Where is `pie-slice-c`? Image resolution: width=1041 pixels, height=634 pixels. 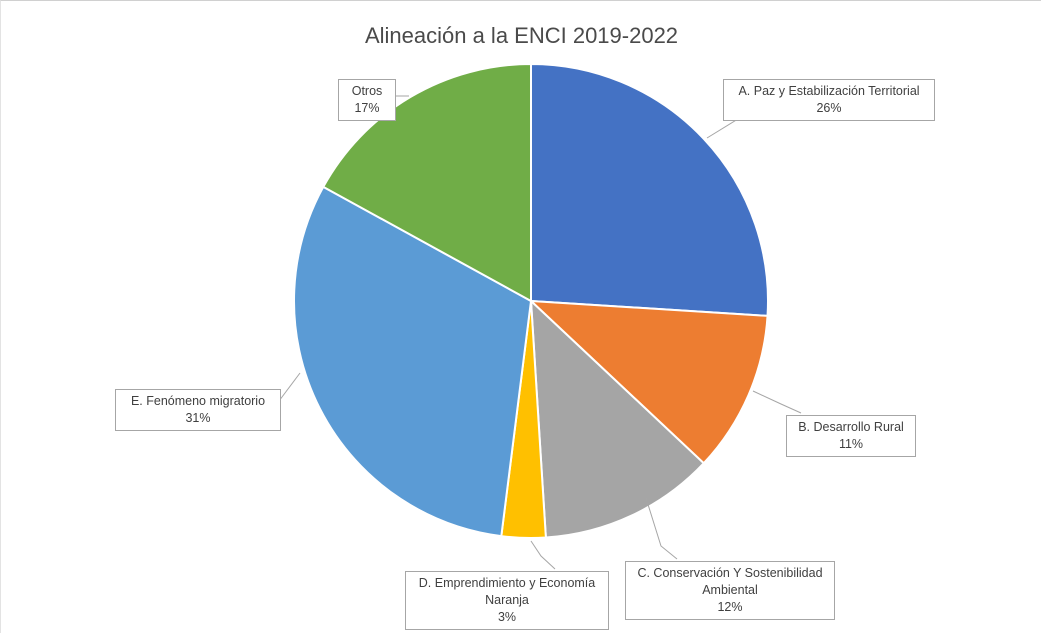
pie-slice-c is located at coordinates (617, 418).